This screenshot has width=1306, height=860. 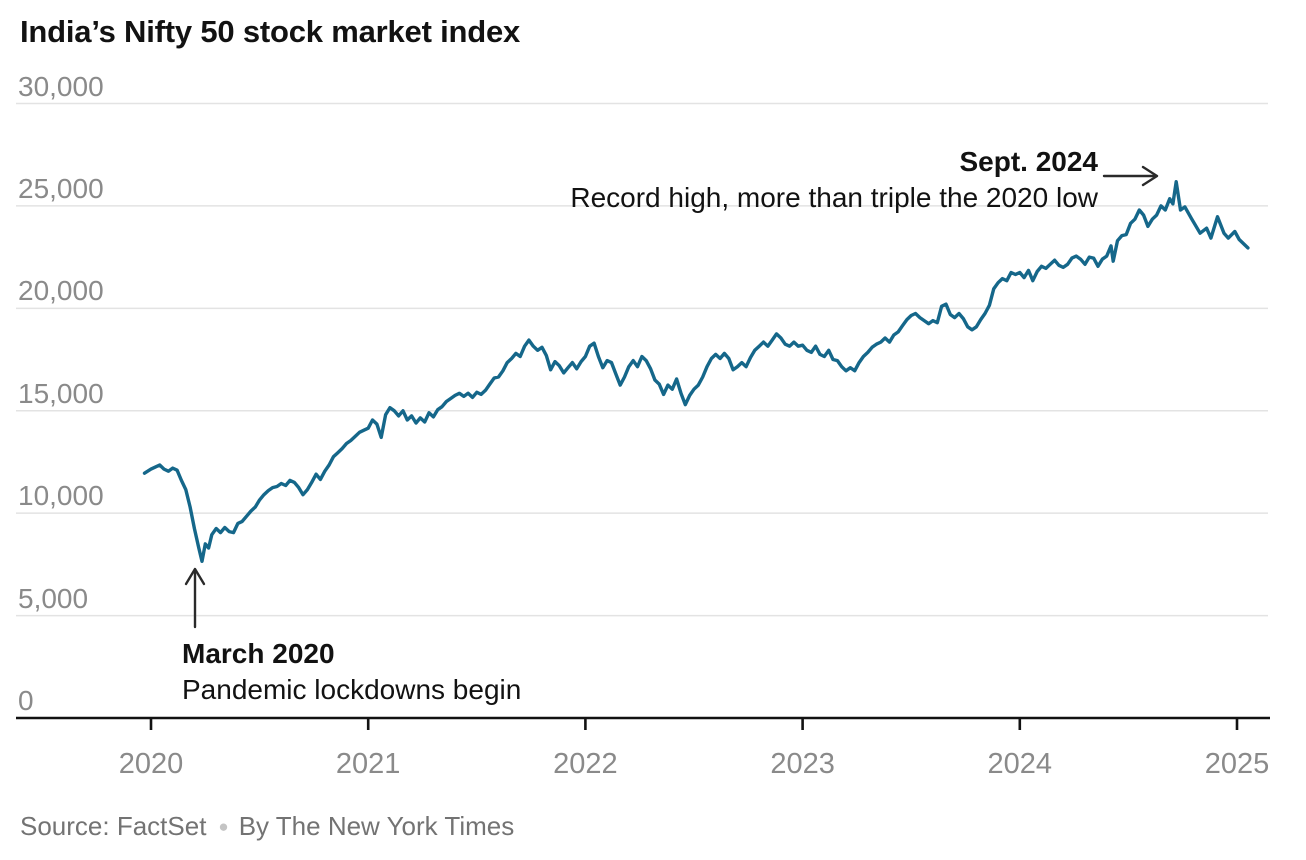 I want to click on x-axis, so click(x=643, y=723).